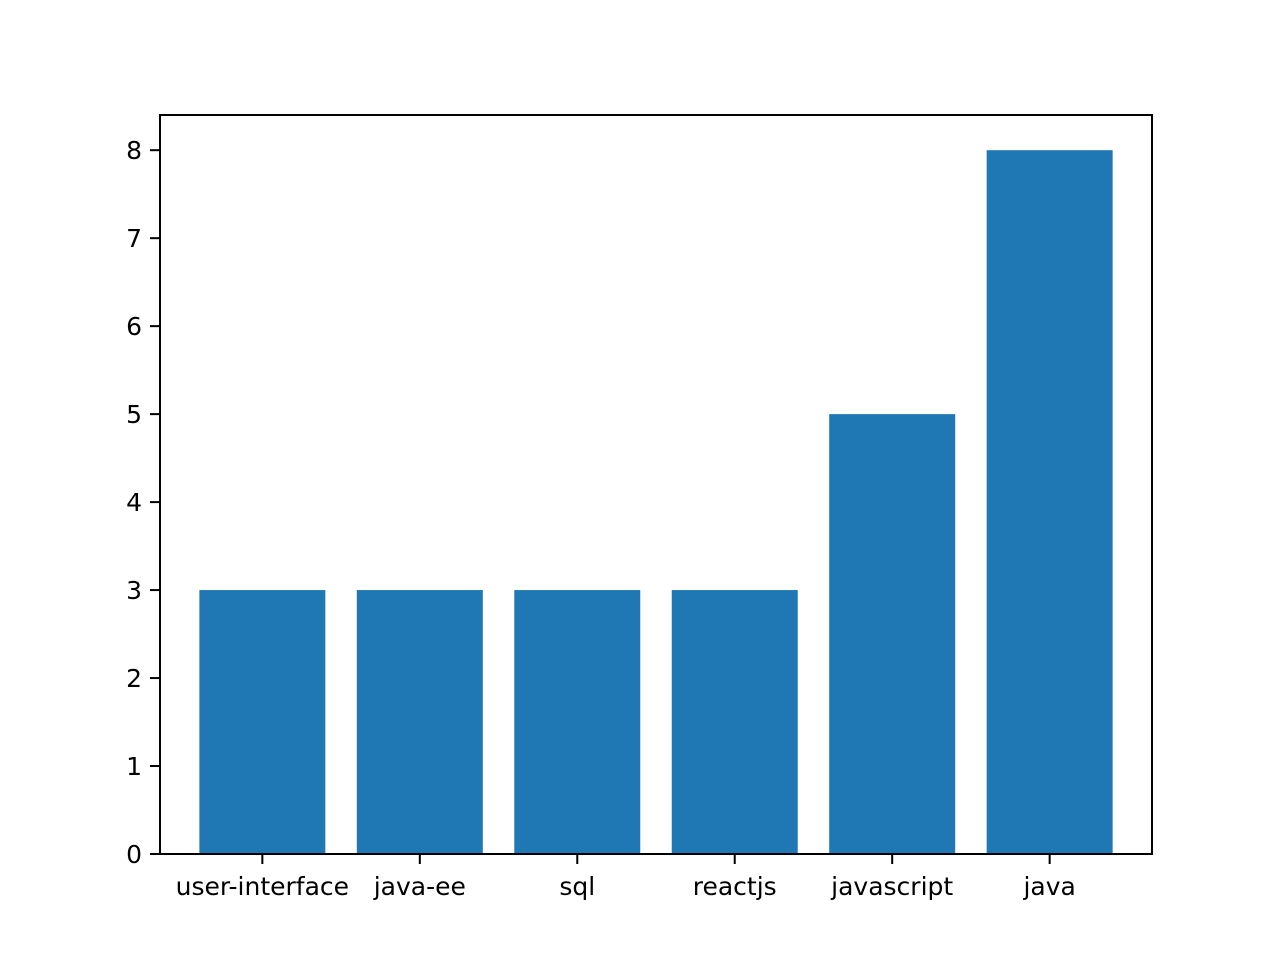 The height and width of the screenshot is (960, 1280). Describe the element at coordinates (735, 886) in the screenshot. I see `x-tick-label: reactjs` at that location.